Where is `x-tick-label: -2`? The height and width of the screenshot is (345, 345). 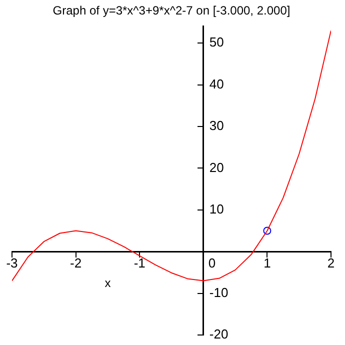
x-tick-label: -2 is located at coordinates (76, 263).